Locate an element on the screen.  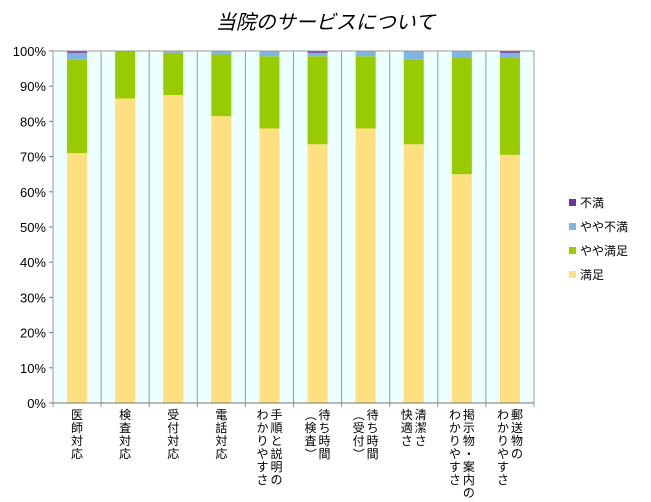
legend-label: やや満足 is located at coordinates (604, 251).